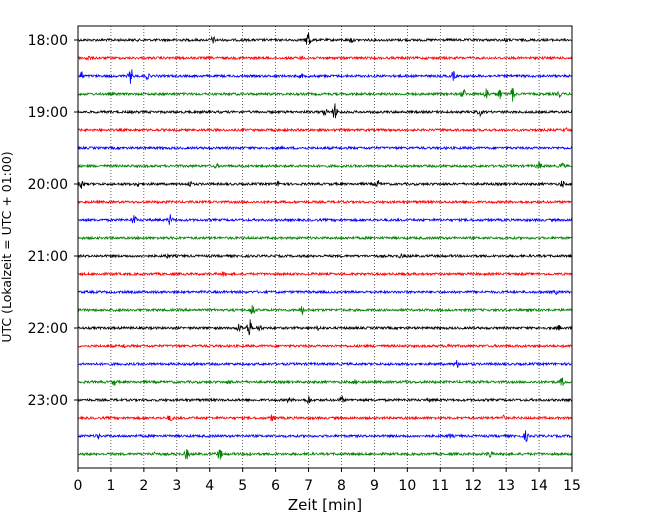  Describe the element at coordinates (242, 486) in the screenshot. I see `x-tick-label: 5` at that location.